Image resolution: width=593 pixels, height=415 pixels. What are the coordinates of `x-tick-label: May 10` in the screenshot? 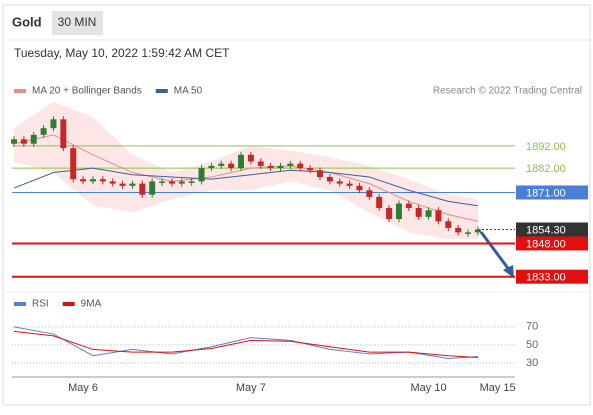 It's located at (429, 388).